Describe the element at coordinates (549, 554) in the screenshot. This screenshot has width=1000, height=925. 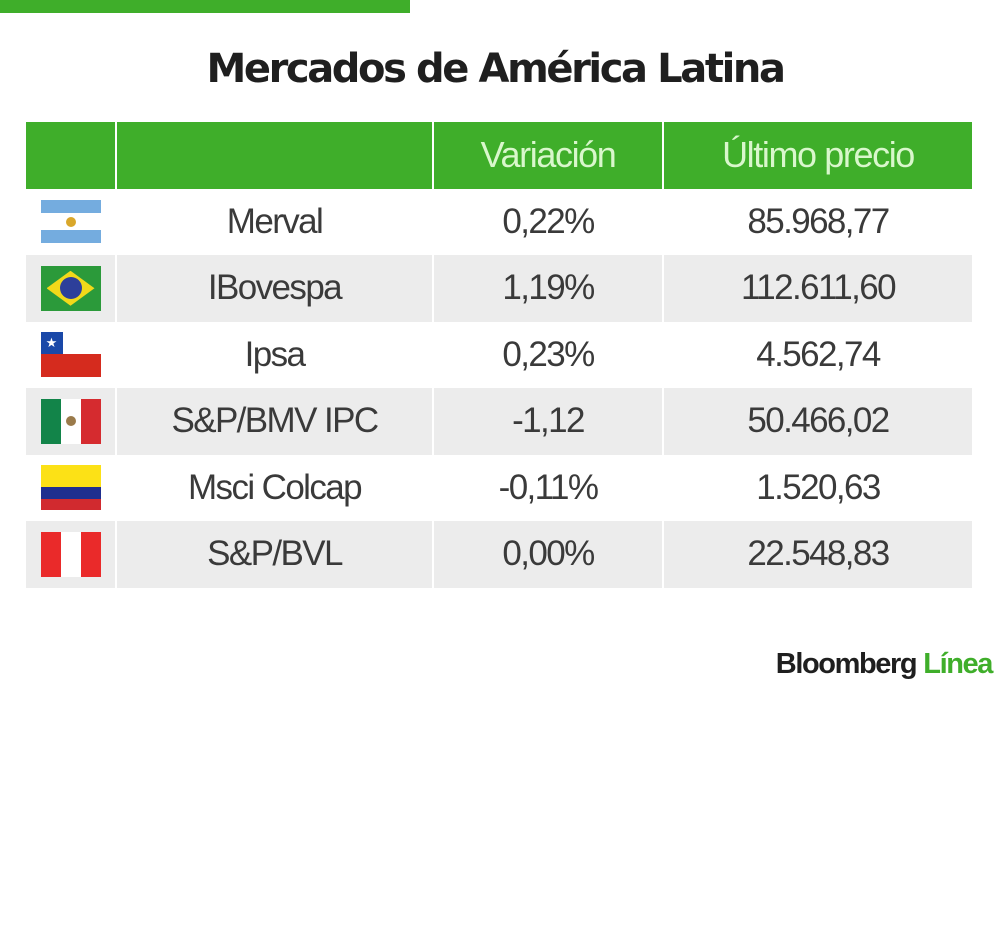
I see `variation: 0,00%` at that location.